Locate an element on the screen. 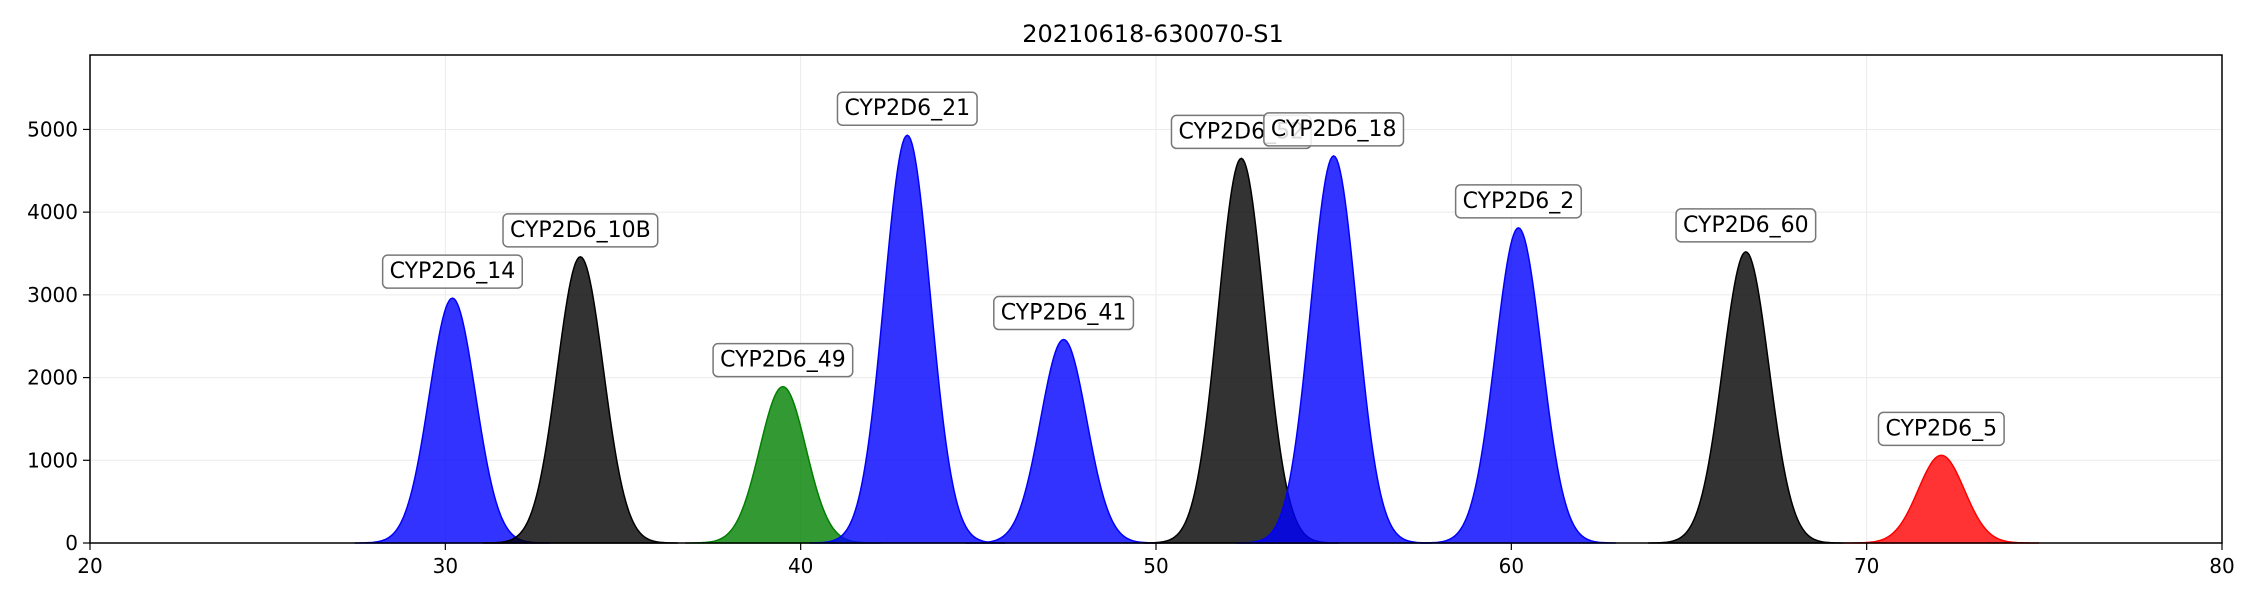 This screenshot has height=600, width=2250. y-tick-label: 5000 is located at coordinates (52, 129).